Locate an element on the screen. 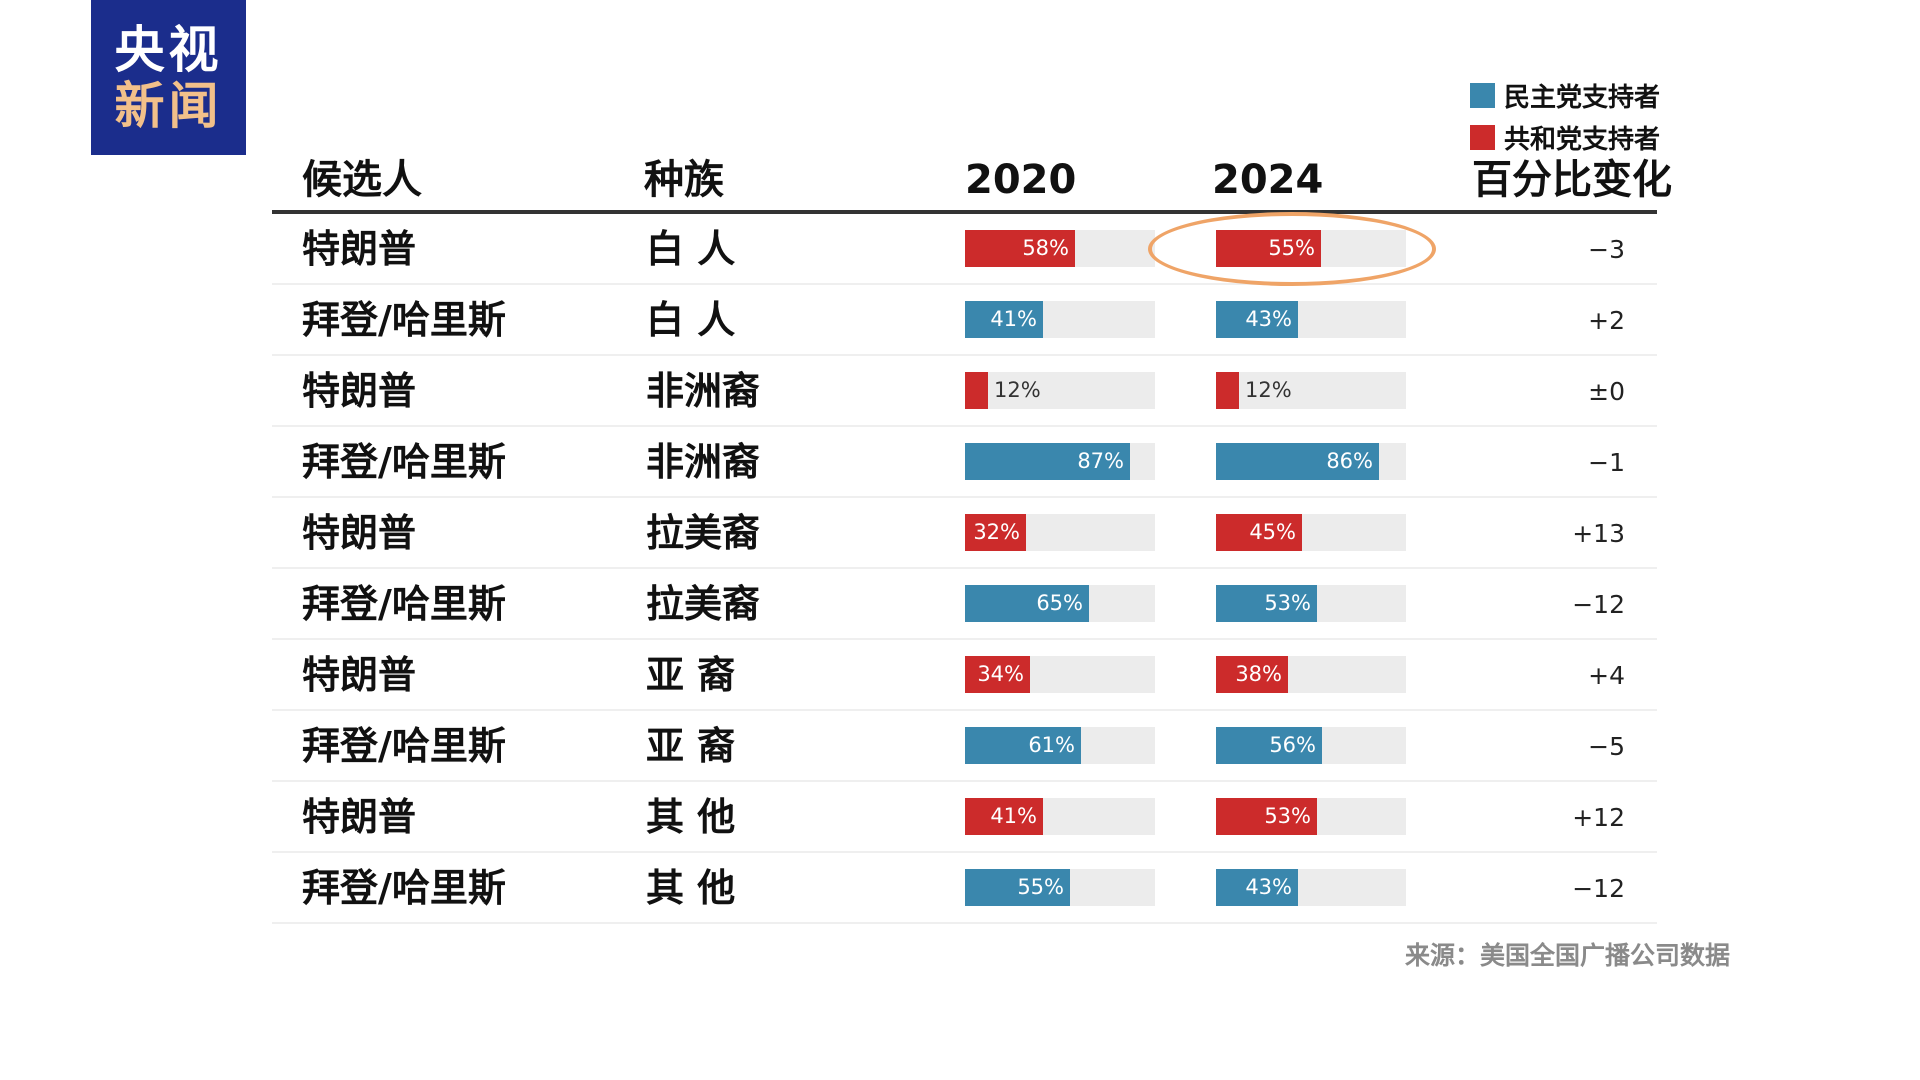  bar-track-2020: 58% is located at coordinates (1060, 248).